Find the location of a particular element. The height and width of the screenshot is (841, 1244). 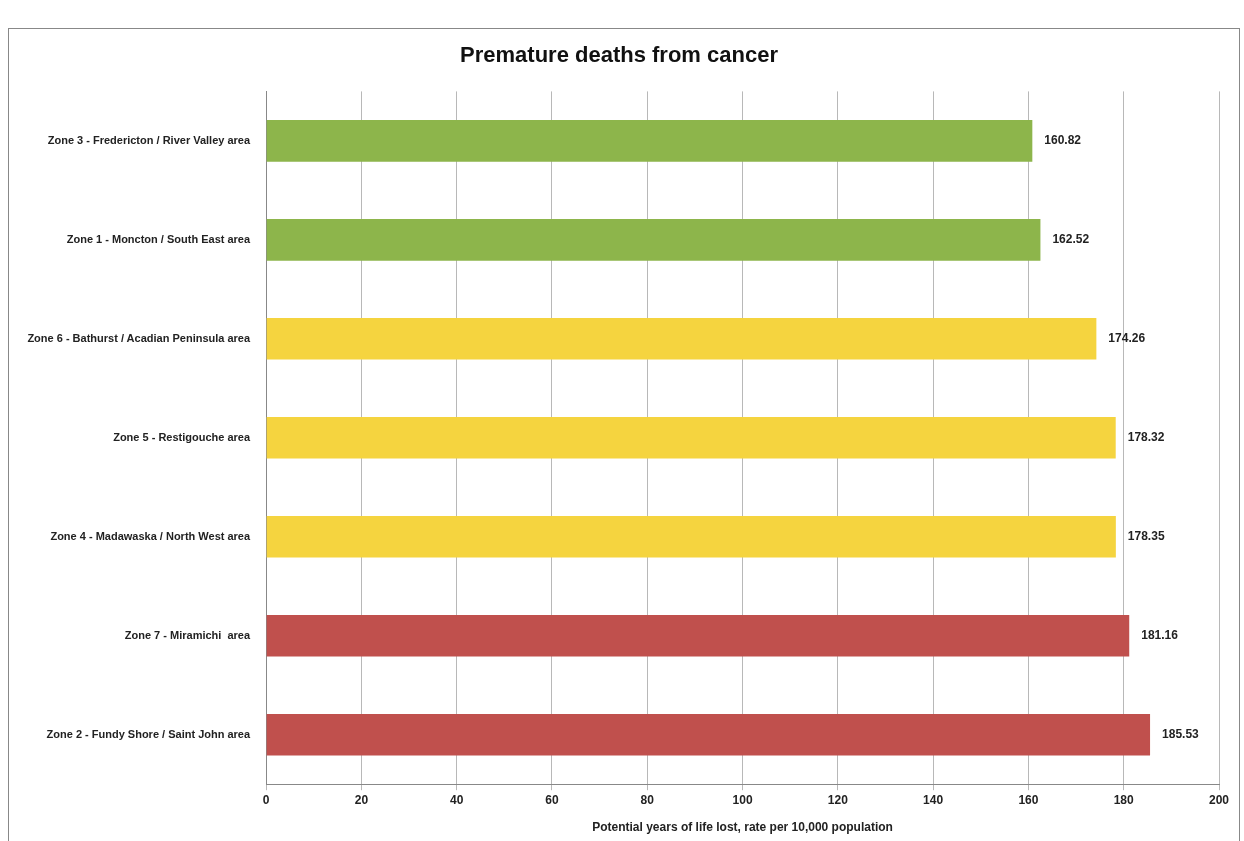

data-label: 160.82 is located at coordinates (1063, 140).